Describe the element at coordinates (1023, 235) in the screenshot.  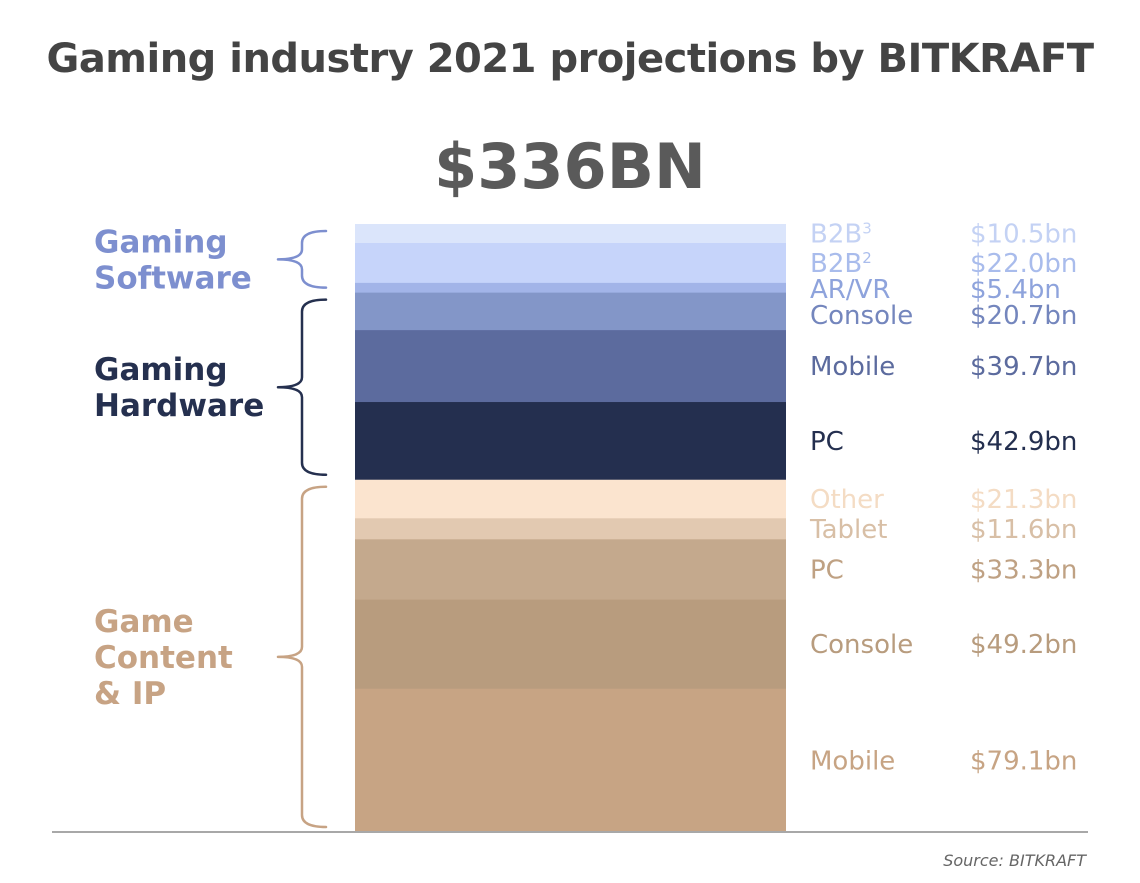
I see `segment-value-label: $10.5bn` at that location.